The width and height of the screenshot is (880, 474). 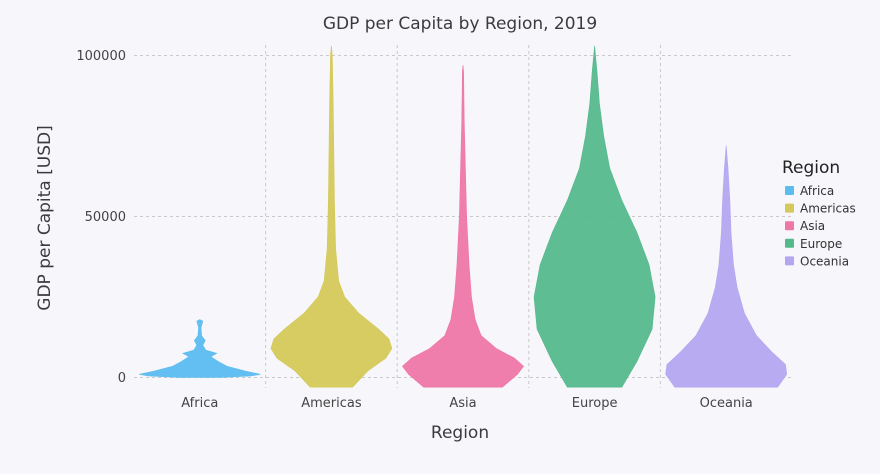 I want to click on x-axis-label: Region, so click(x=460, y=433).